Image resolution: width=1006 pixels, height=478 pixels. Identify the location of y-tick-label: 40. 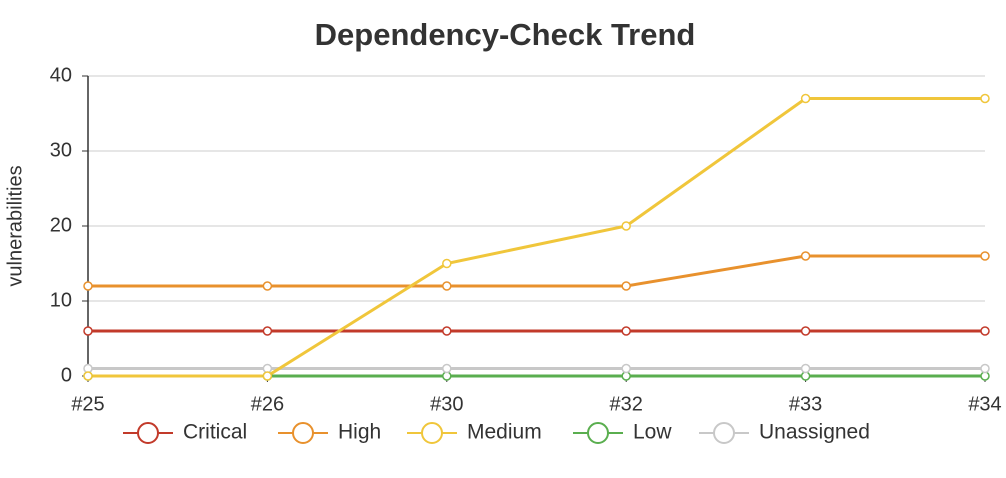
(61, 75).